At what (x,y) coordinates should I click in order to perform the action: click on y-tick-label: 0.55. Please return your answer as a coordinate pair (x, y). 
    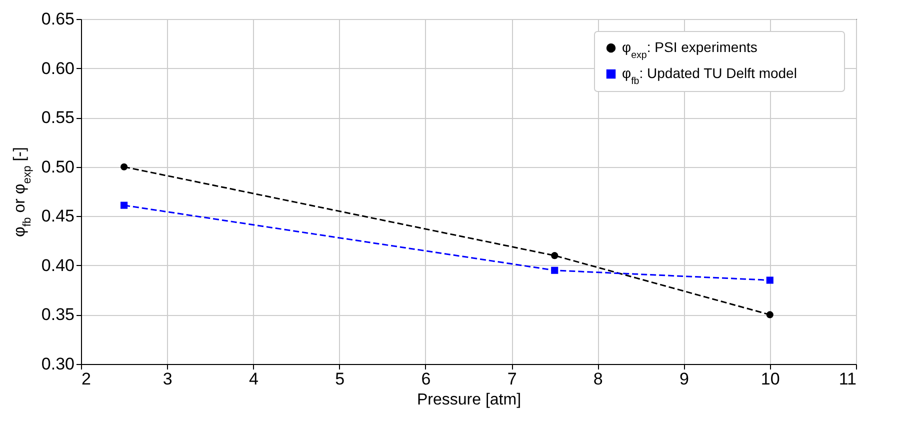
    Looking at the image, I should click on (57, 118).